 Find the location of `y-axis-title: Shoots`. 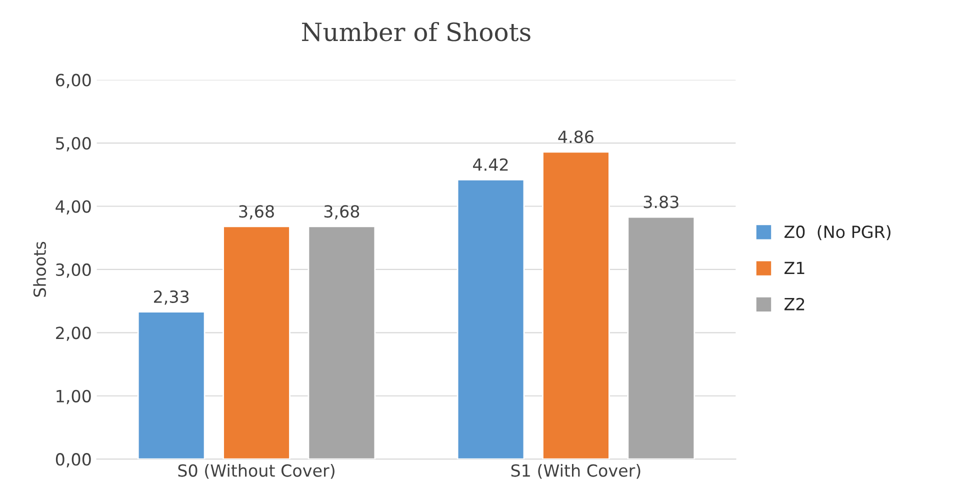

y-axis-title: Shoots is located at coordinates (39, 269).